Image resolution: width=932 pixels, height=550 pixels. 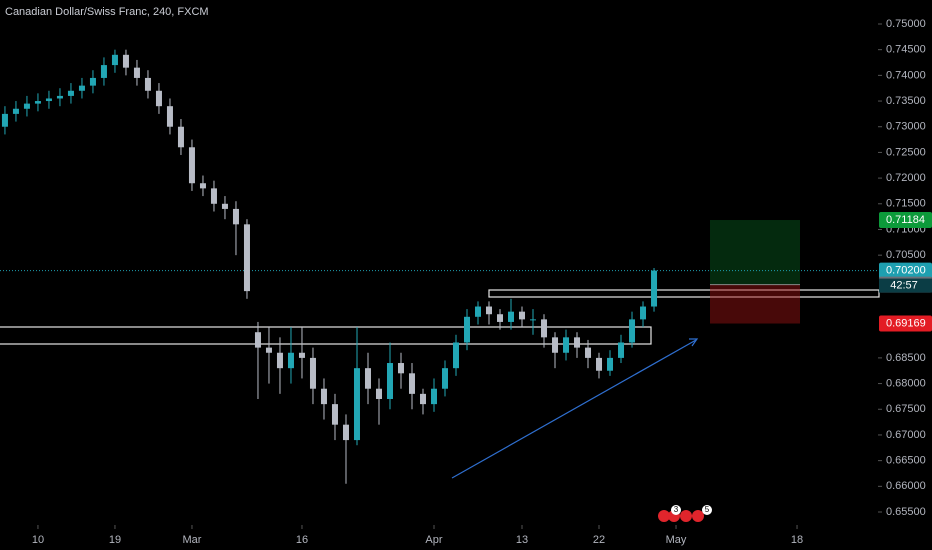 What do you see at coordinates (906, 409) in the screenshot?
I see `y-tick-label: 0.67500` at bounding box center [906, 409].